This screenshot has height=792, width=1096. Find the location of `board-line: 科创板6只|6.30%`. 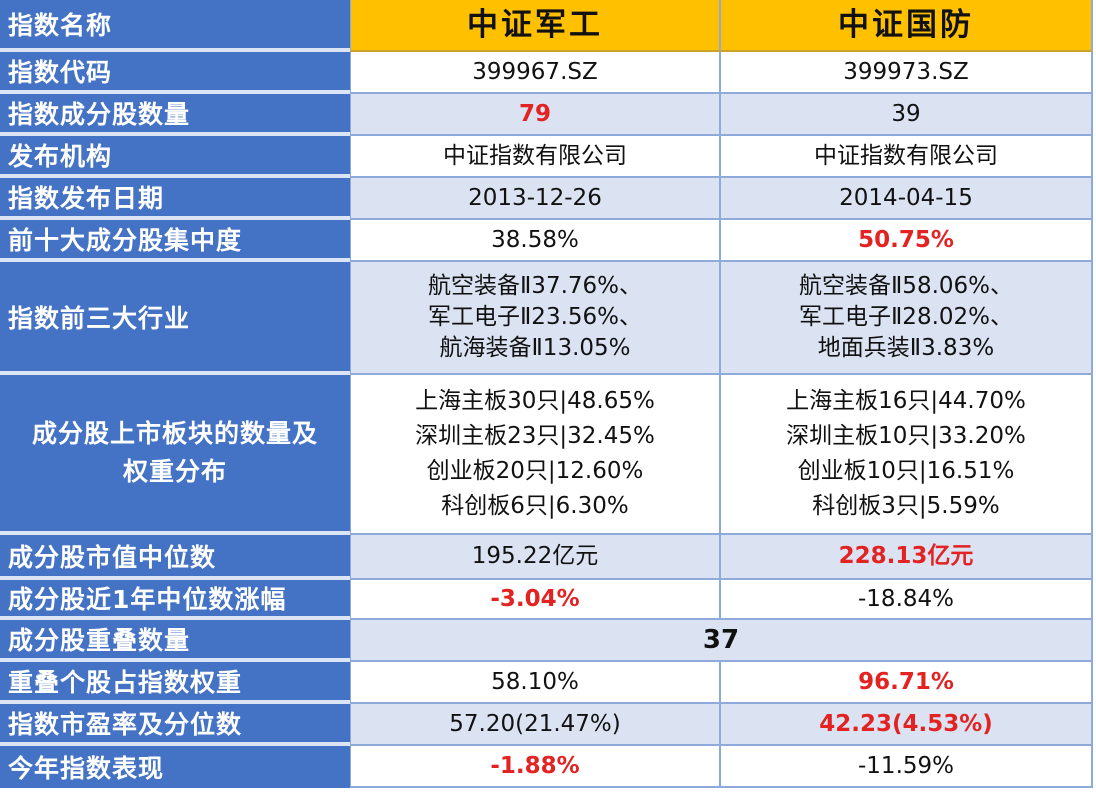

board-line: 科创板6只|6.30% is located at coordinates (535, 506).